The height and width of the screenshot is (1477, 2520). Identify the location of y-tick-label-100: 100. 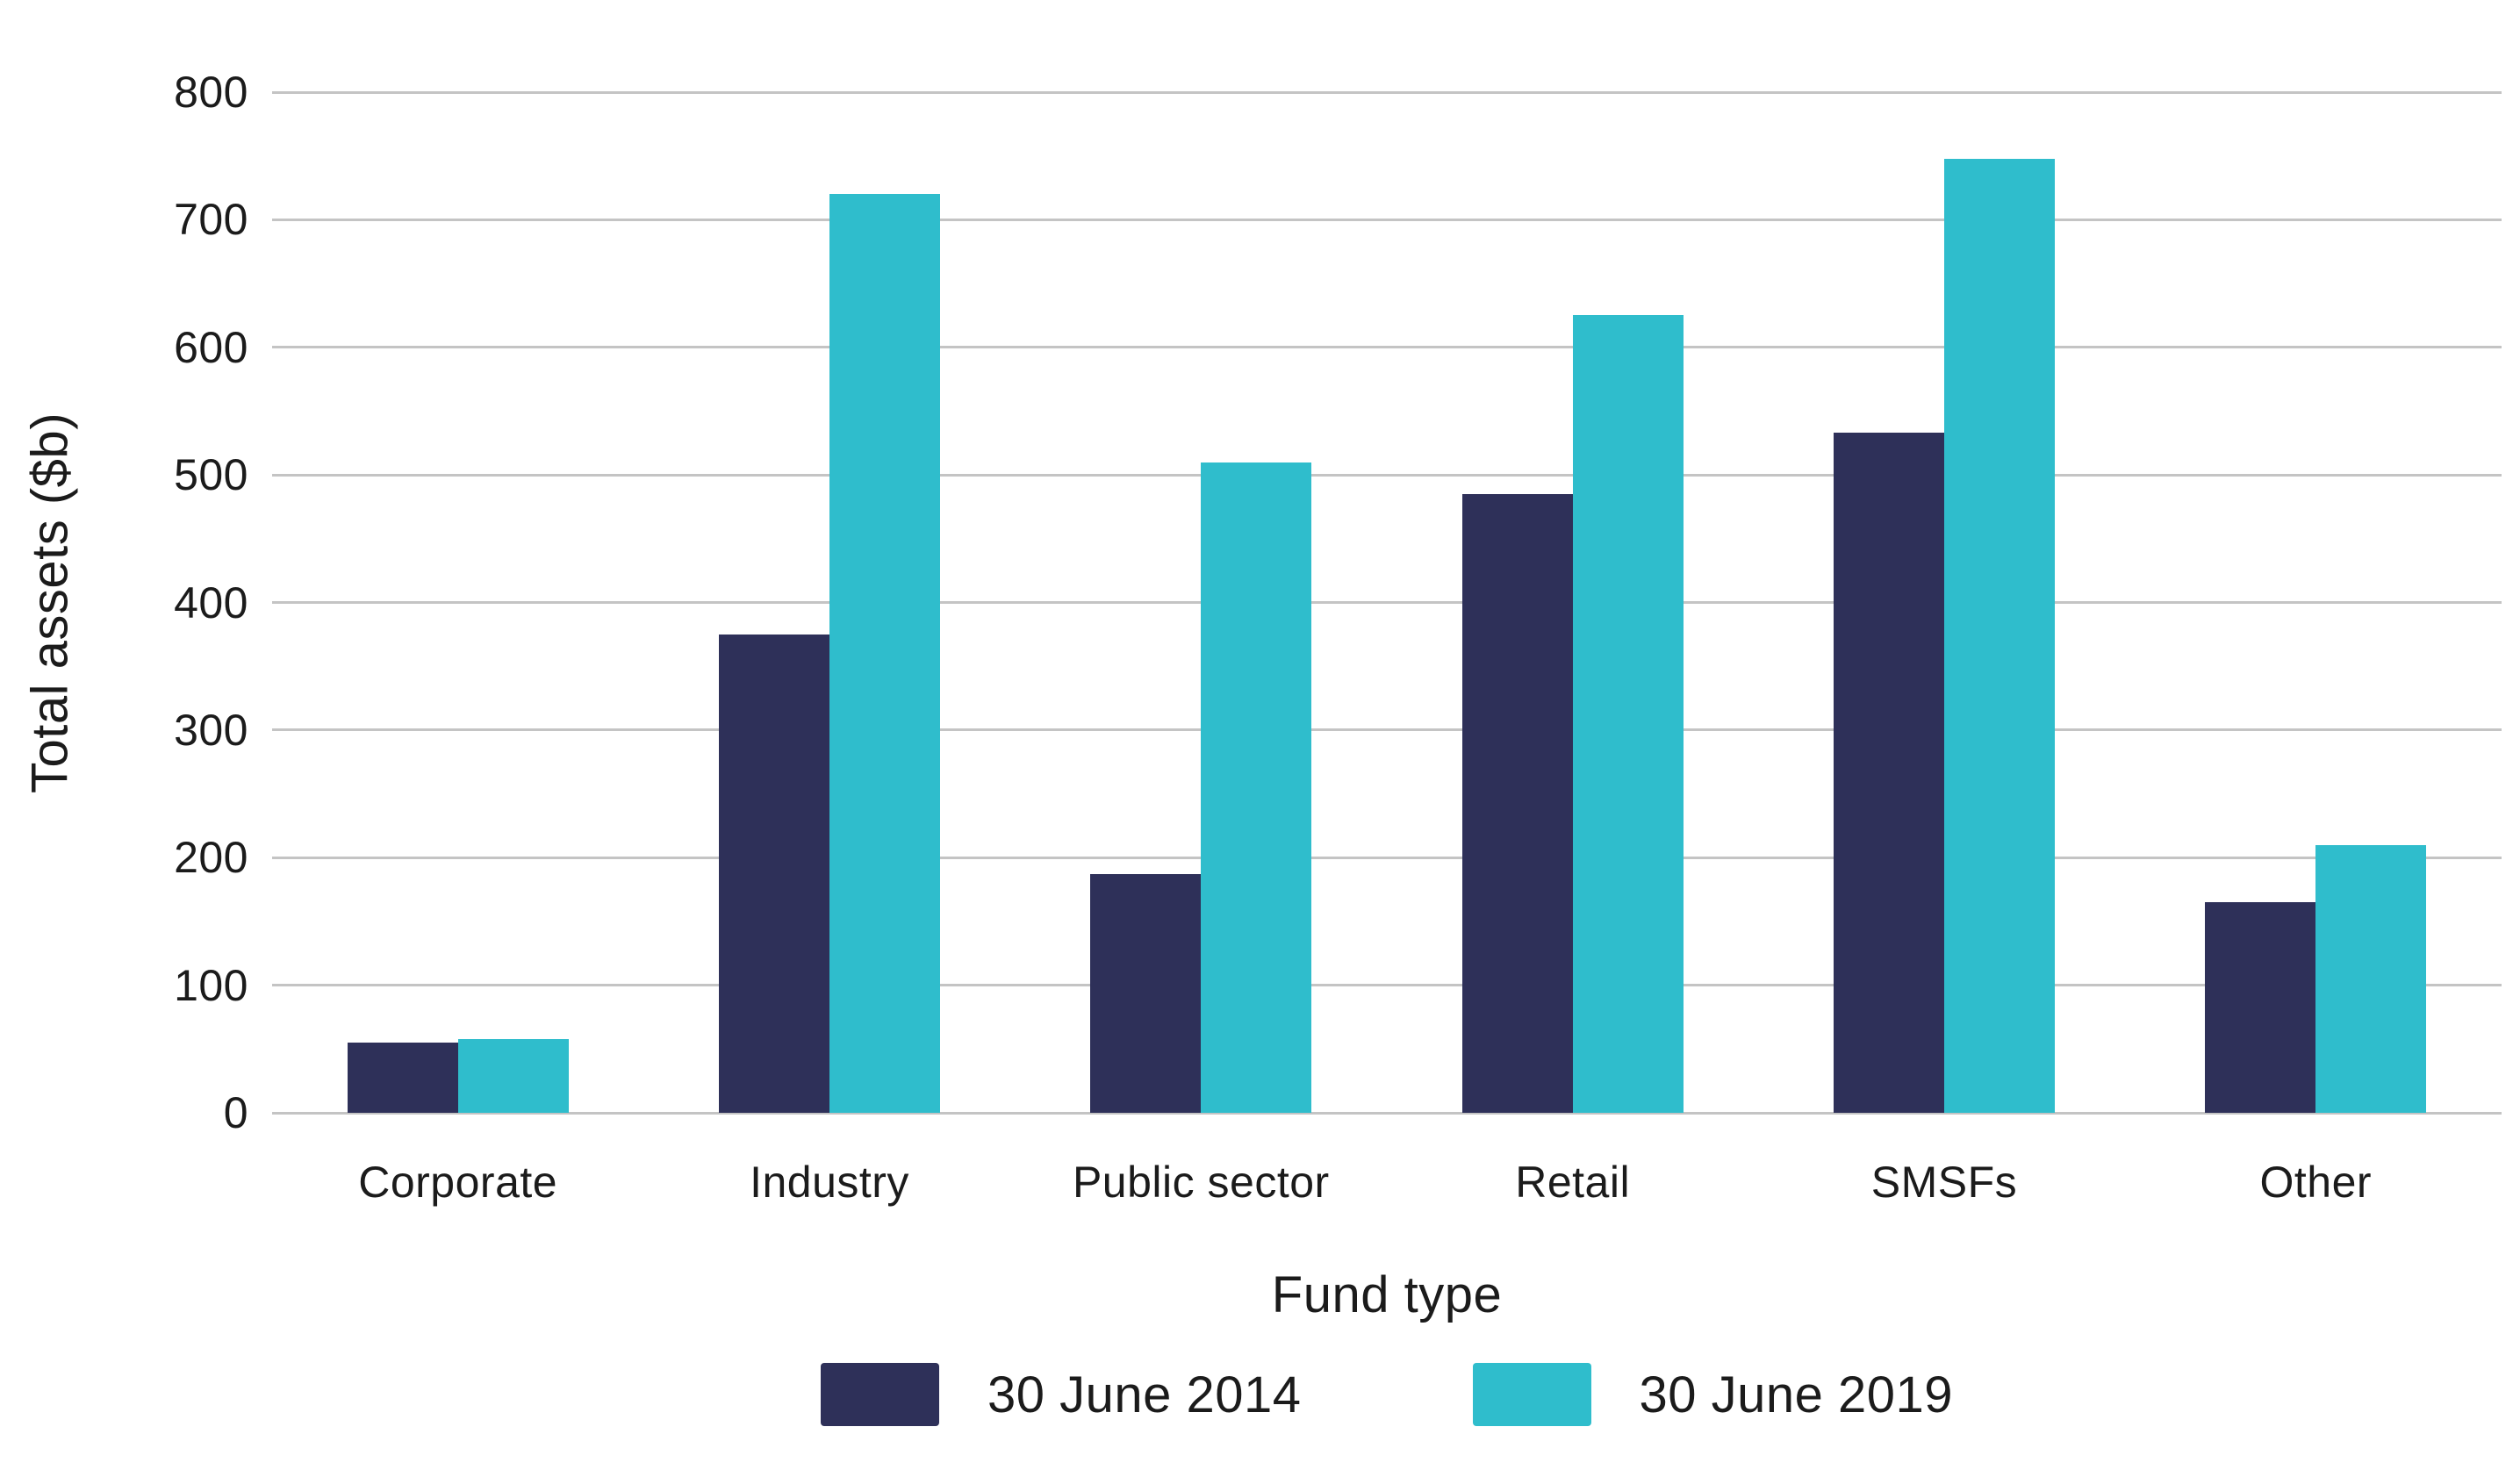
(211, 985).